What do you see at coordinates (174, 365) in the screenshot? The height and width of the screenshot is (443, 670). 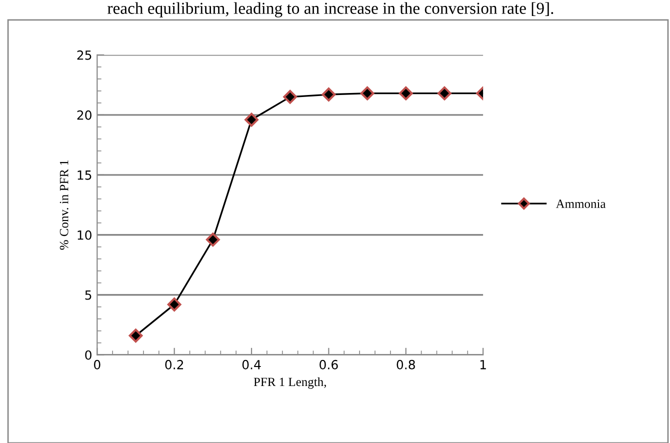 I see `x-tick-label: 0.2` at bounding box center [174, 365].